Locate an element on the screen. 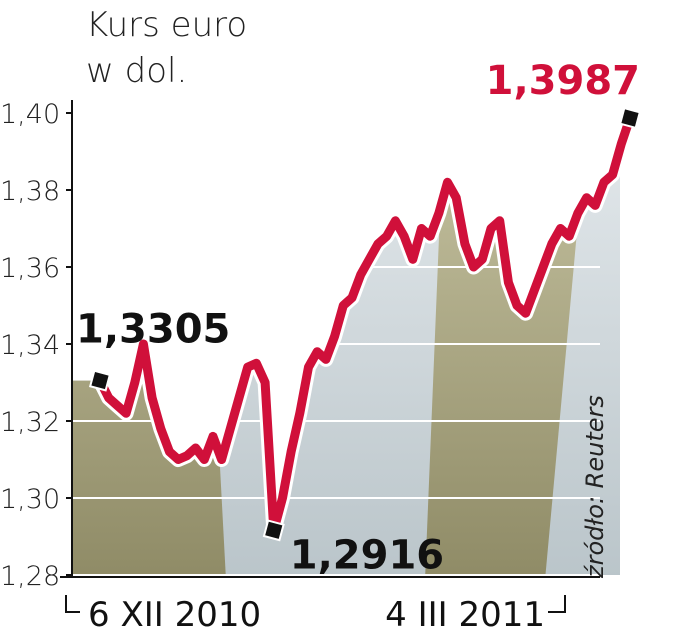 The width and height of the screenshot is (688, 640). chart-title: Kurs euro is located at coordinates (166, 25).